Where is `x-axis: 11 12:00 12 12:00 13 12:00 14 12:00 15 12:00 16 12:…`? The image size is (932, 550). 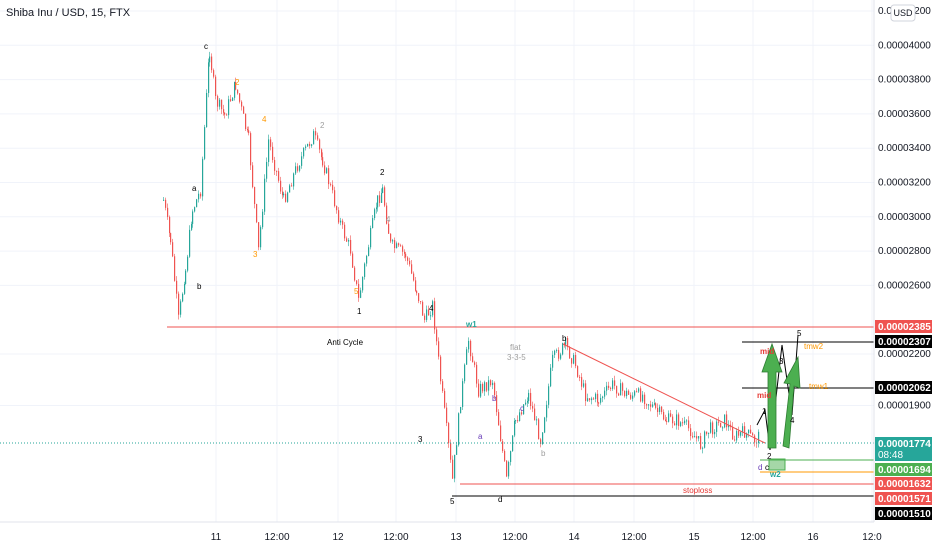 x-axis: 11 12:00 12 12:00 13 12:00 14 12:00 15 12:00 16 12:… is located at coordinates (441, 532).